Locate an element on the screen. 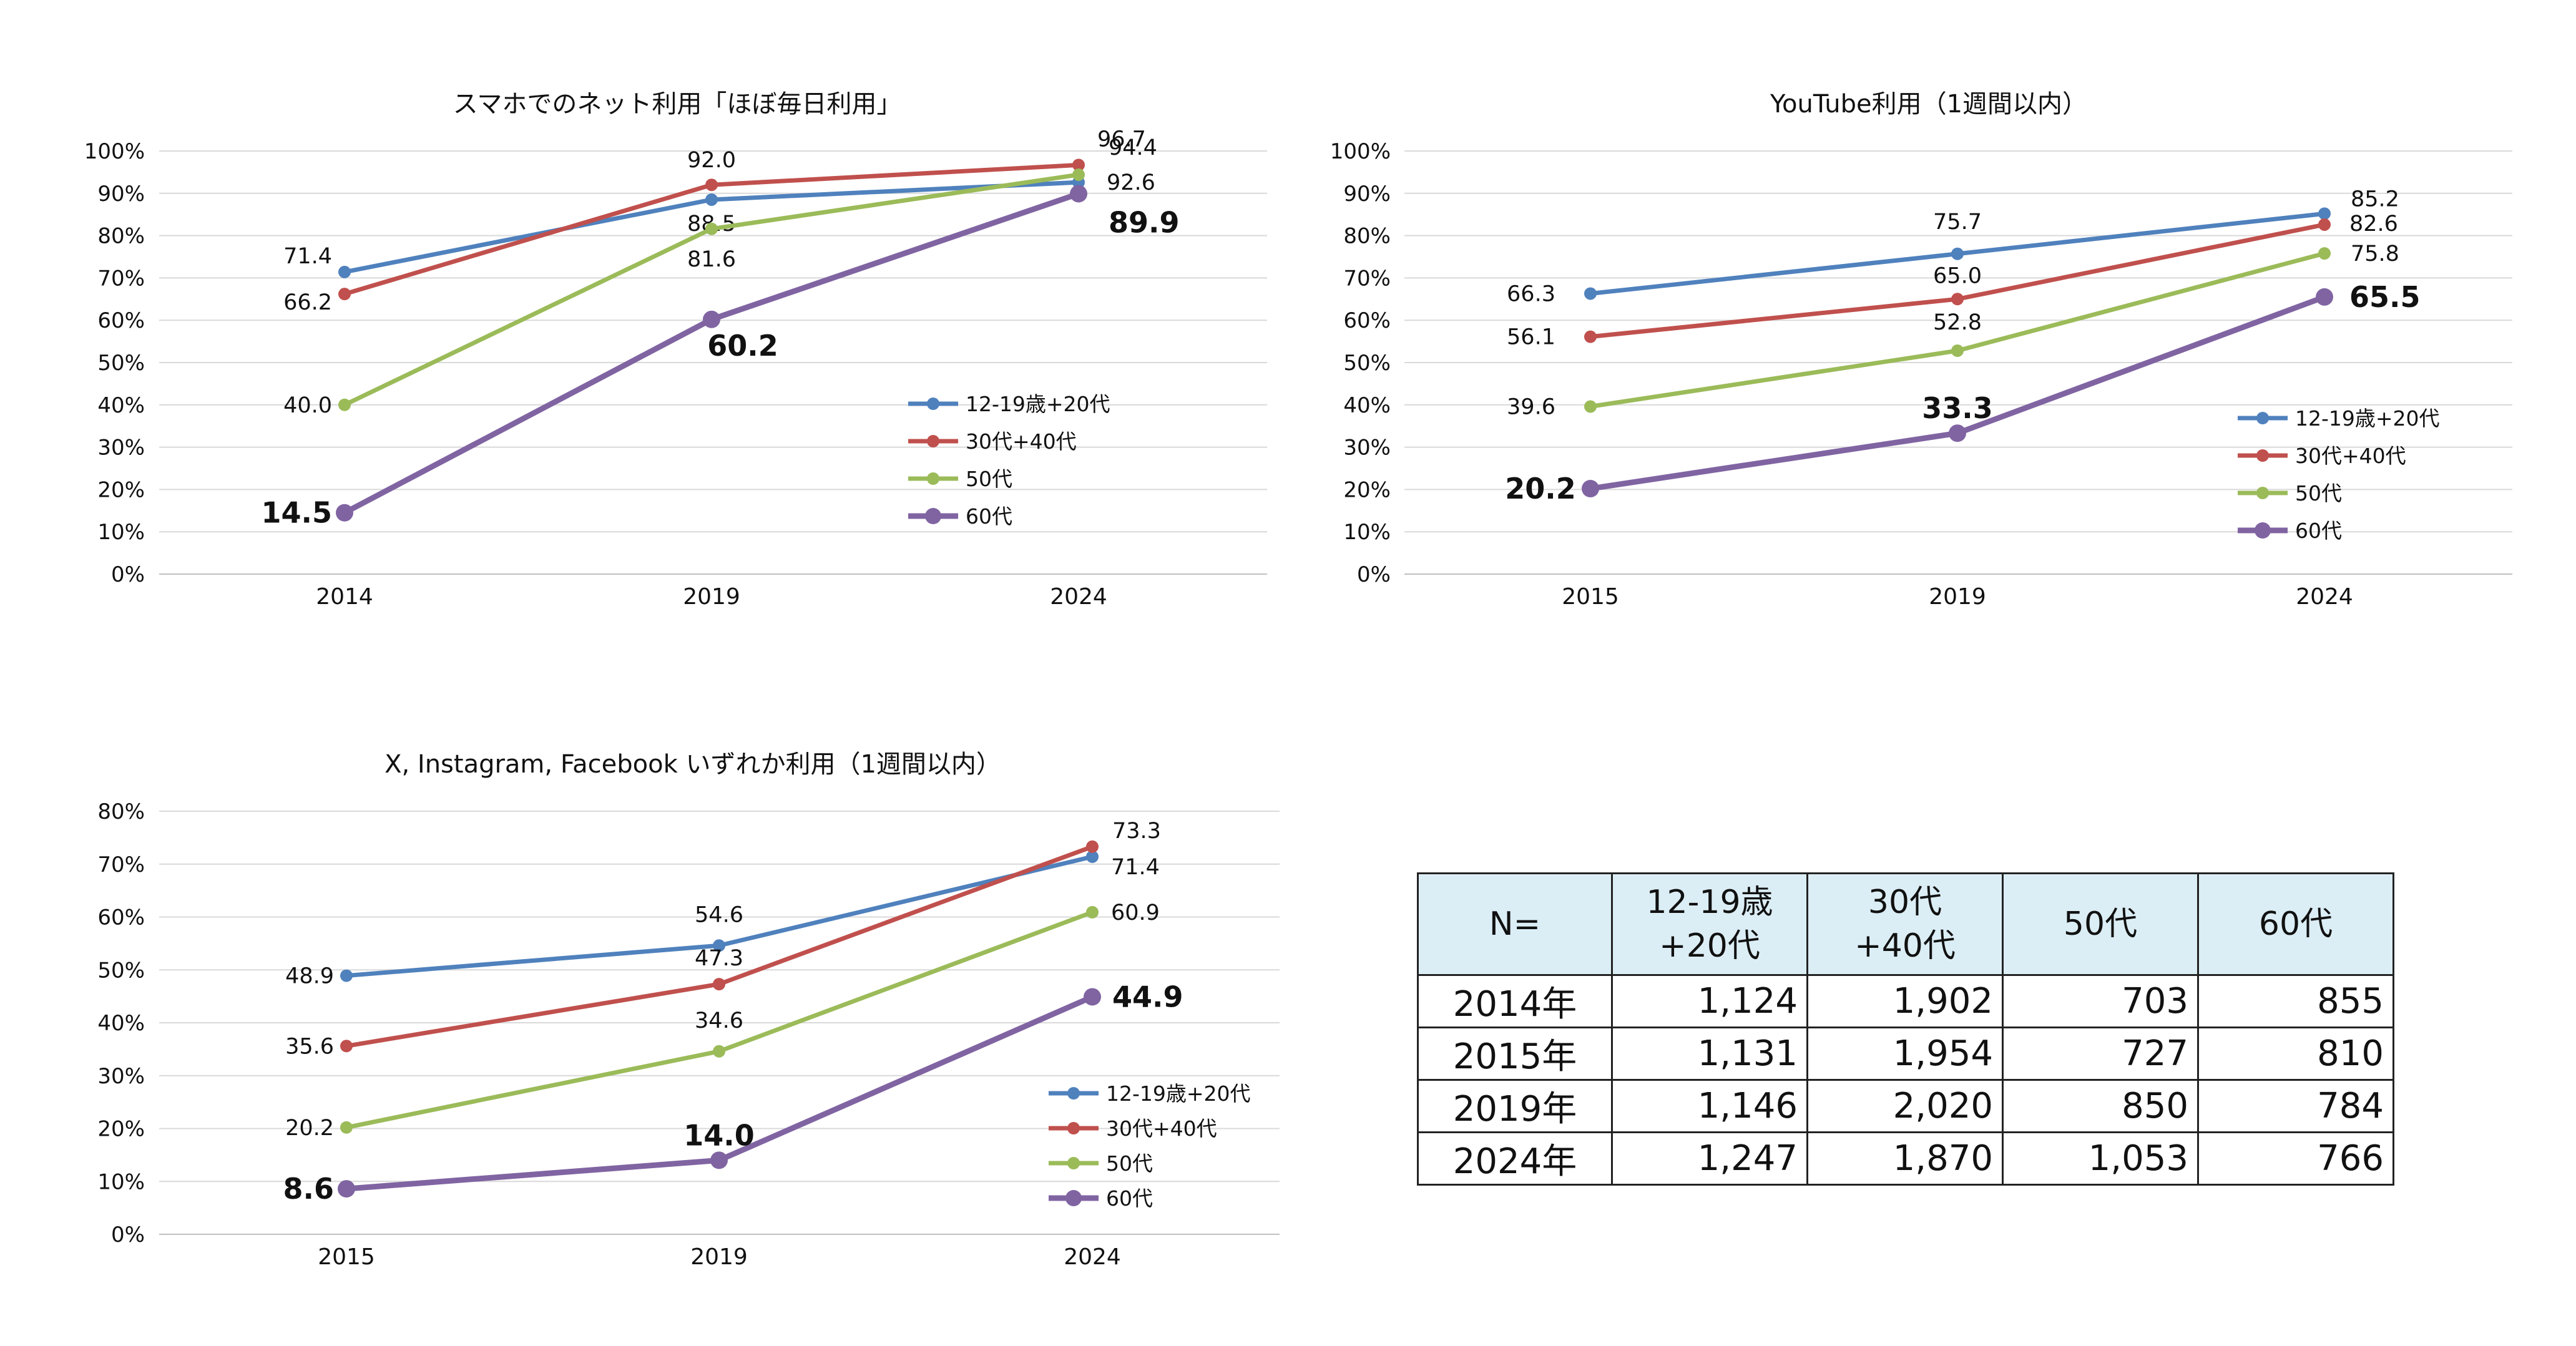  table-header-50s: 50代 is located at coordinates (2100, 924).